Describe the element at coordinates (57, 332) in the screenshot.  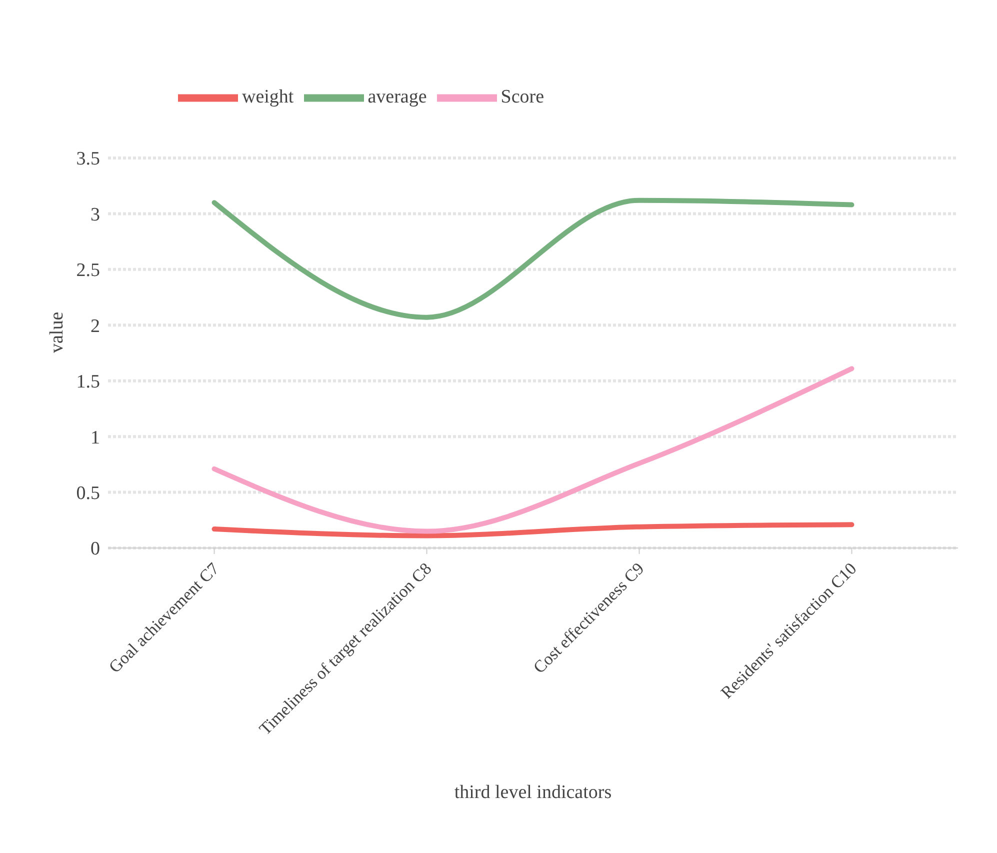
I see `y-axis-title: value` at that location.